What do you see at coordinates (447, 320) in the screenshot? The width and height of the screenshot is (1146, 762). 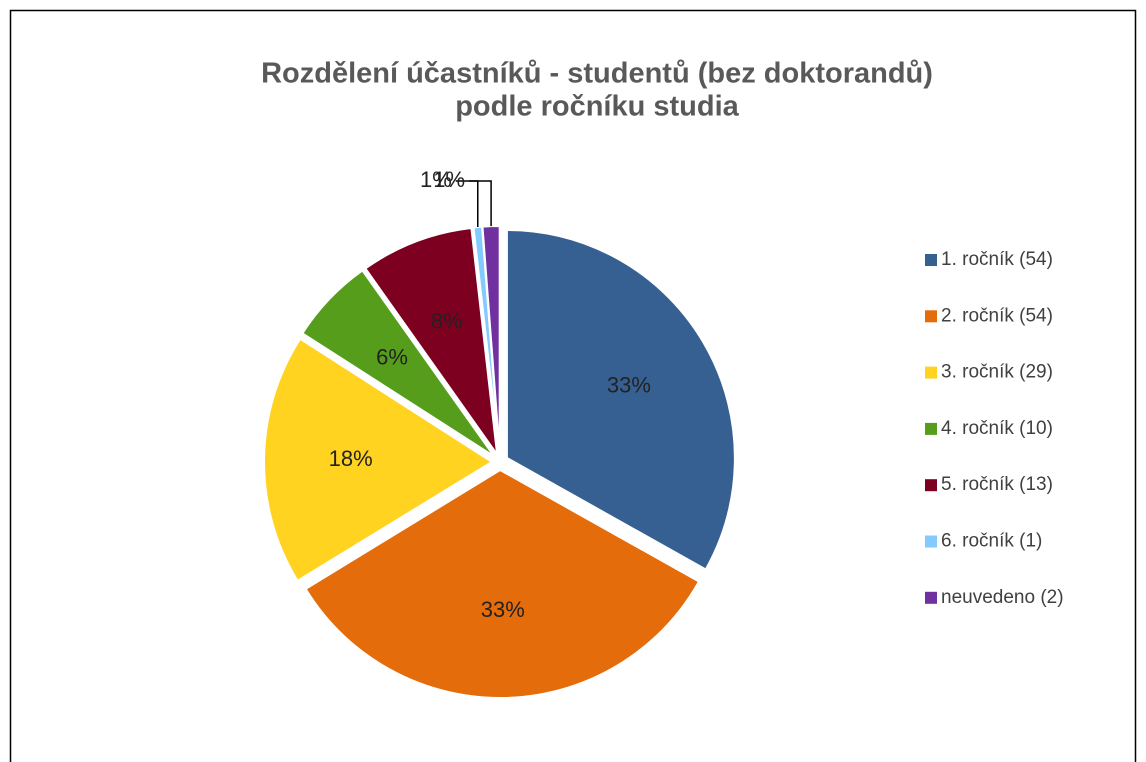 I see `data-label: 8%` at bounding box center [447, 320].